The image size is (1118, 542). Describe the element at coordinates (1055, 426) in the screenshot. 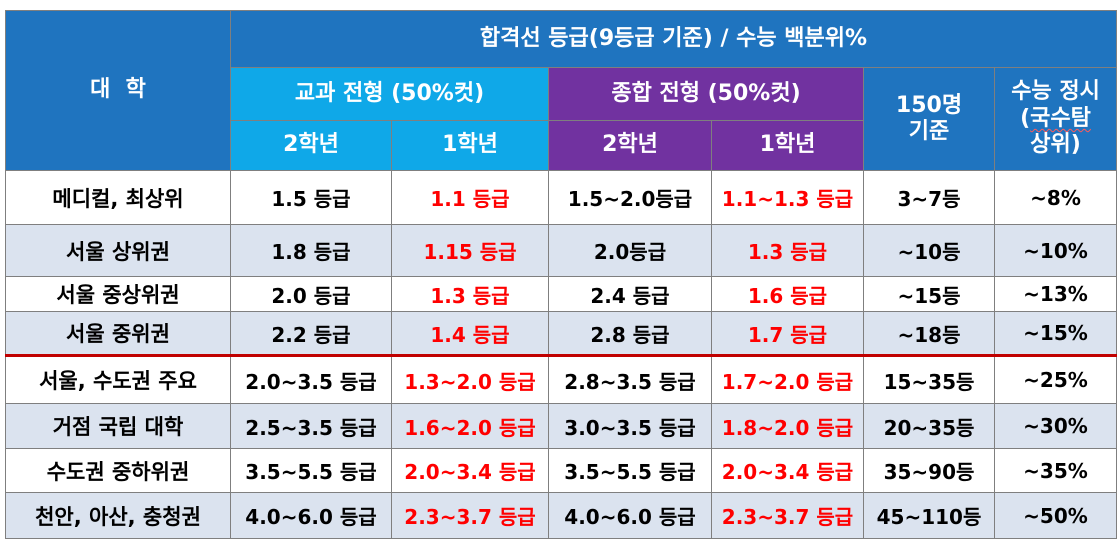

I see `suneung-percent-value: ~30%` at that location.